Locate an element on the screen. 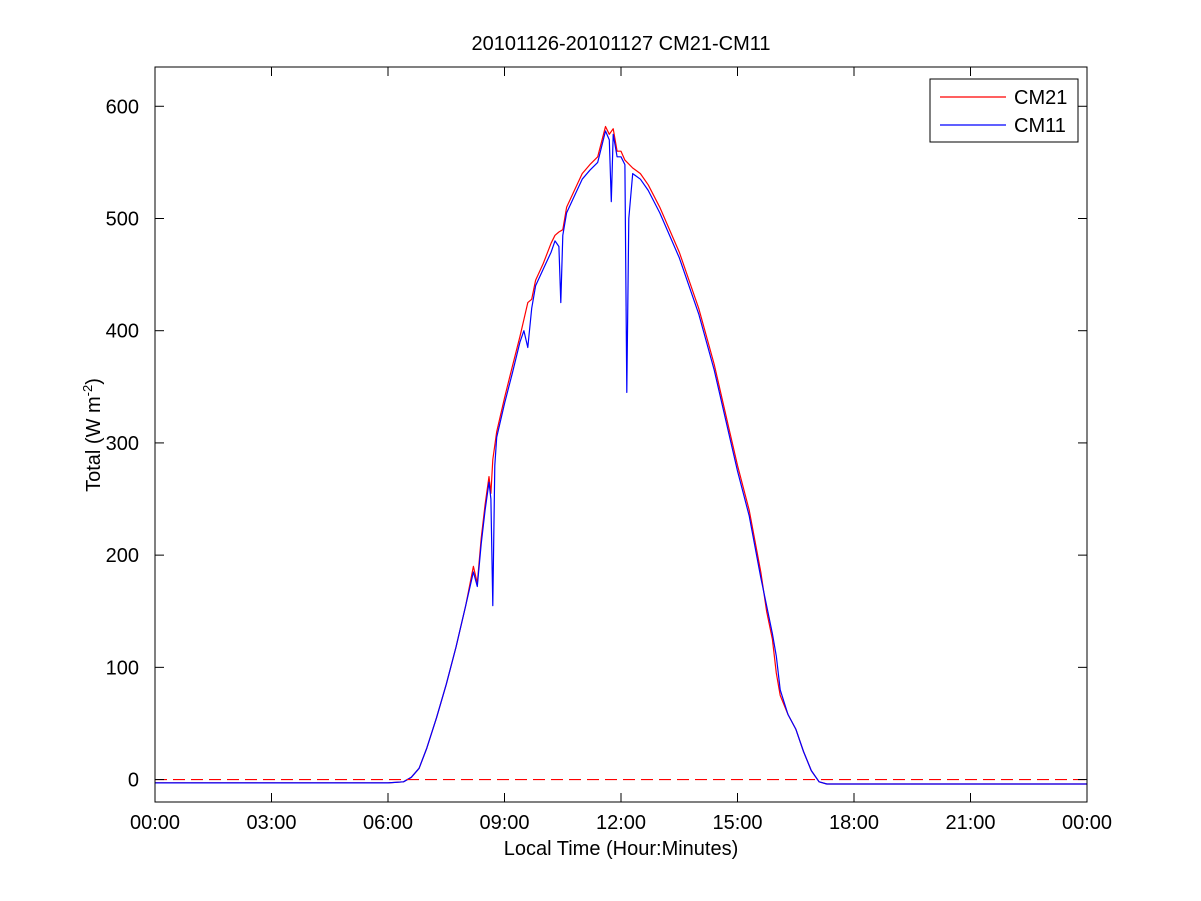 The image size is (1201, 901). y-tick-label: 100 is located at coordinates (122, 668).